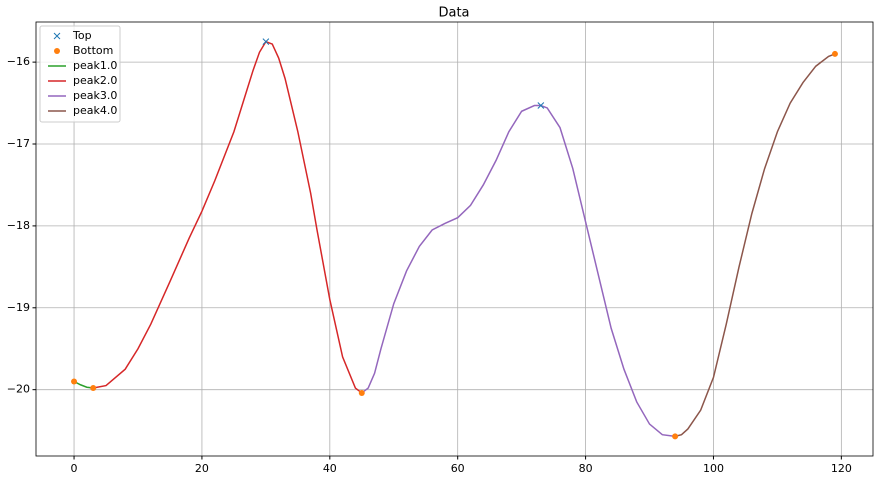  I want to click on y-tick-label: −19, so click(18, 307).